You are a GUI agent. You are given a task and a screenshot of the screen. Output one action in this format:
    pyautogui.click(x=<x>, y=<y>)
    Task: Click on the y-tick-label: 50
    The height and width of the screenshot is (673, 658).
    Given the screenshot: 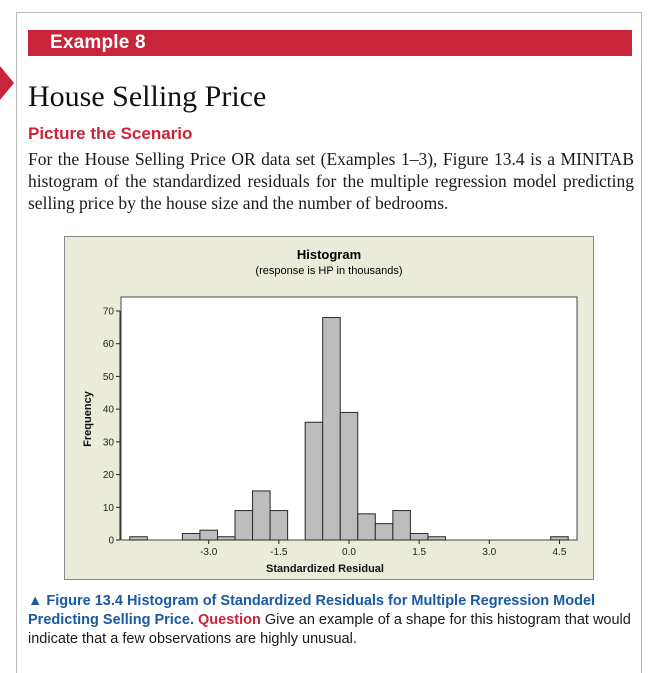 What is the action you would take?
    pyautogui.click(x=109, y=377)
    